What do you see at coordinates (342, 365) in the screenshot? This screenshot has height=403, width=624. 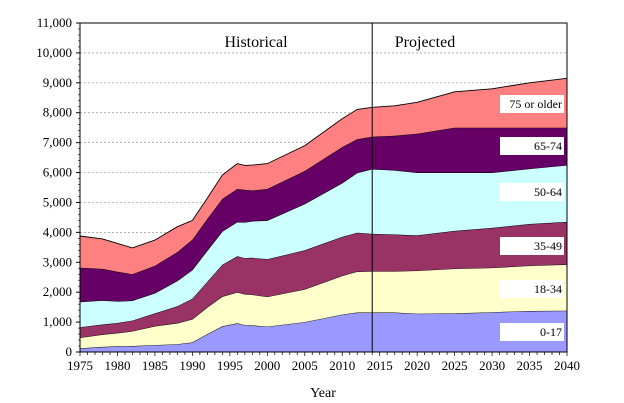 I see `x-tick-label: 2010` at bounding box center [342, 365].